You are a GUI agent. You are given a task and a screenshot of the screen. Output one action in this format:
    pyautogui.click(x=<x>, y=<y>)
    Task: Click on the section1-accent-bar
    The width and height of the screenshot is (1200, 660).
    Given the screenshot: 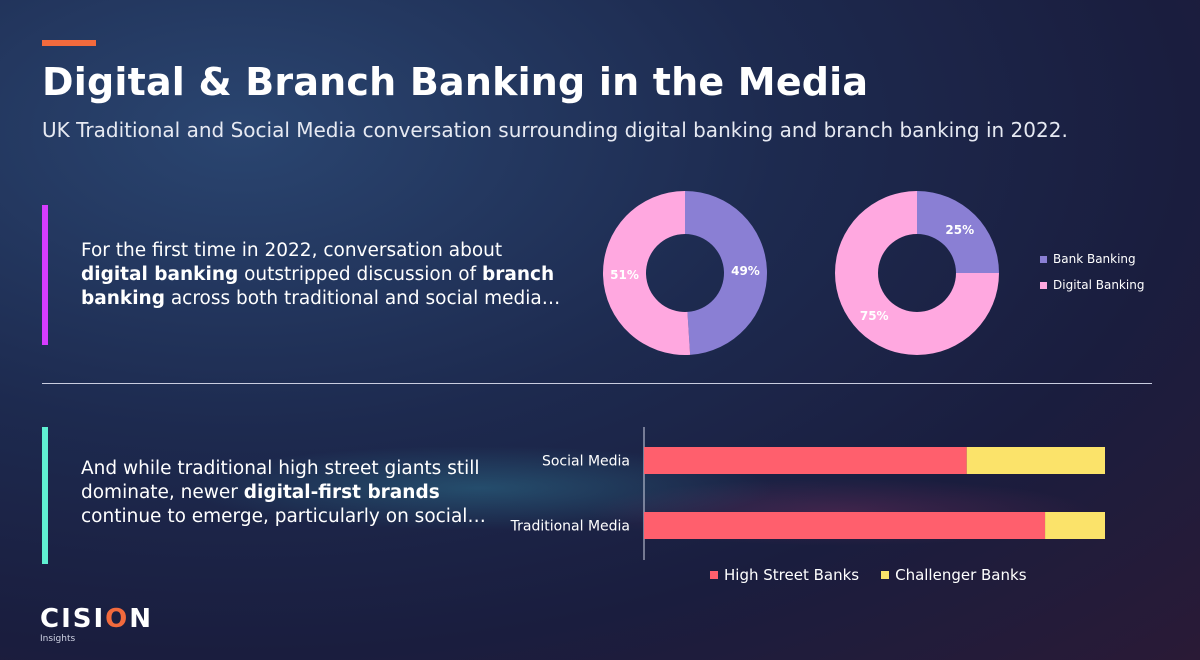 What is the action you would take?
    pyautogui.click(x=45, y=275)
    